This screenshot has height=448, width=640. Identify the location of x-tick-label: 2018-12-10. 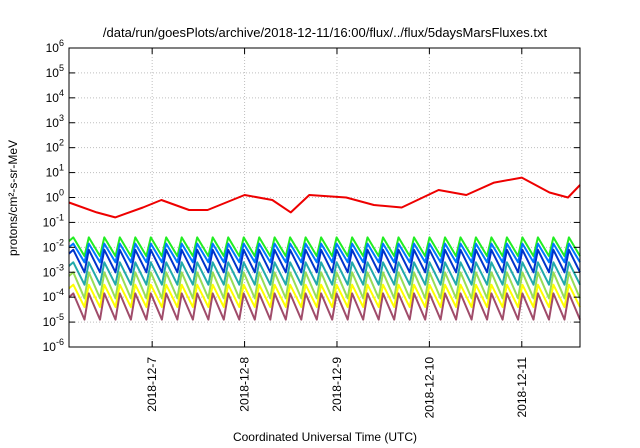
(429, 388).